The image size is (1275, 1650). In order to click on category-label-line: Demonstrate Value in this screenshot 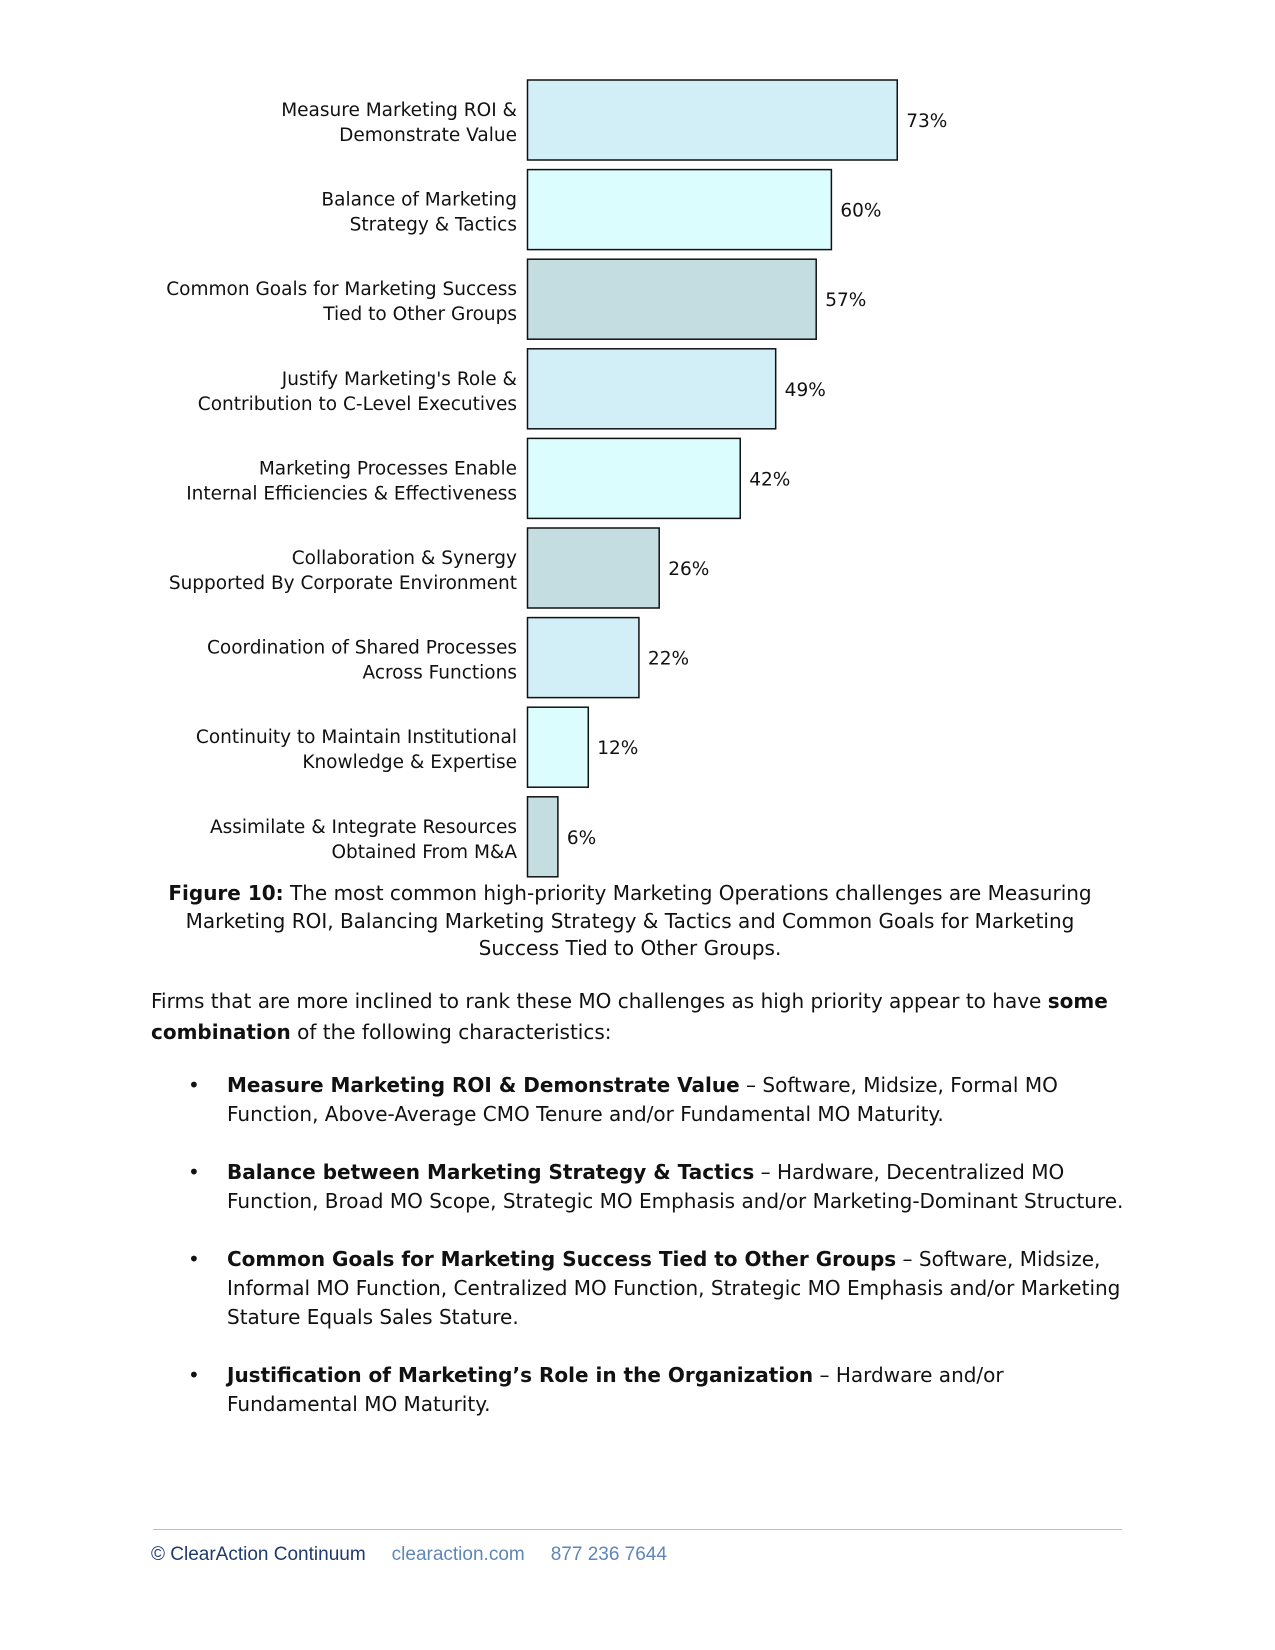, I will do `click(428, 135)`.